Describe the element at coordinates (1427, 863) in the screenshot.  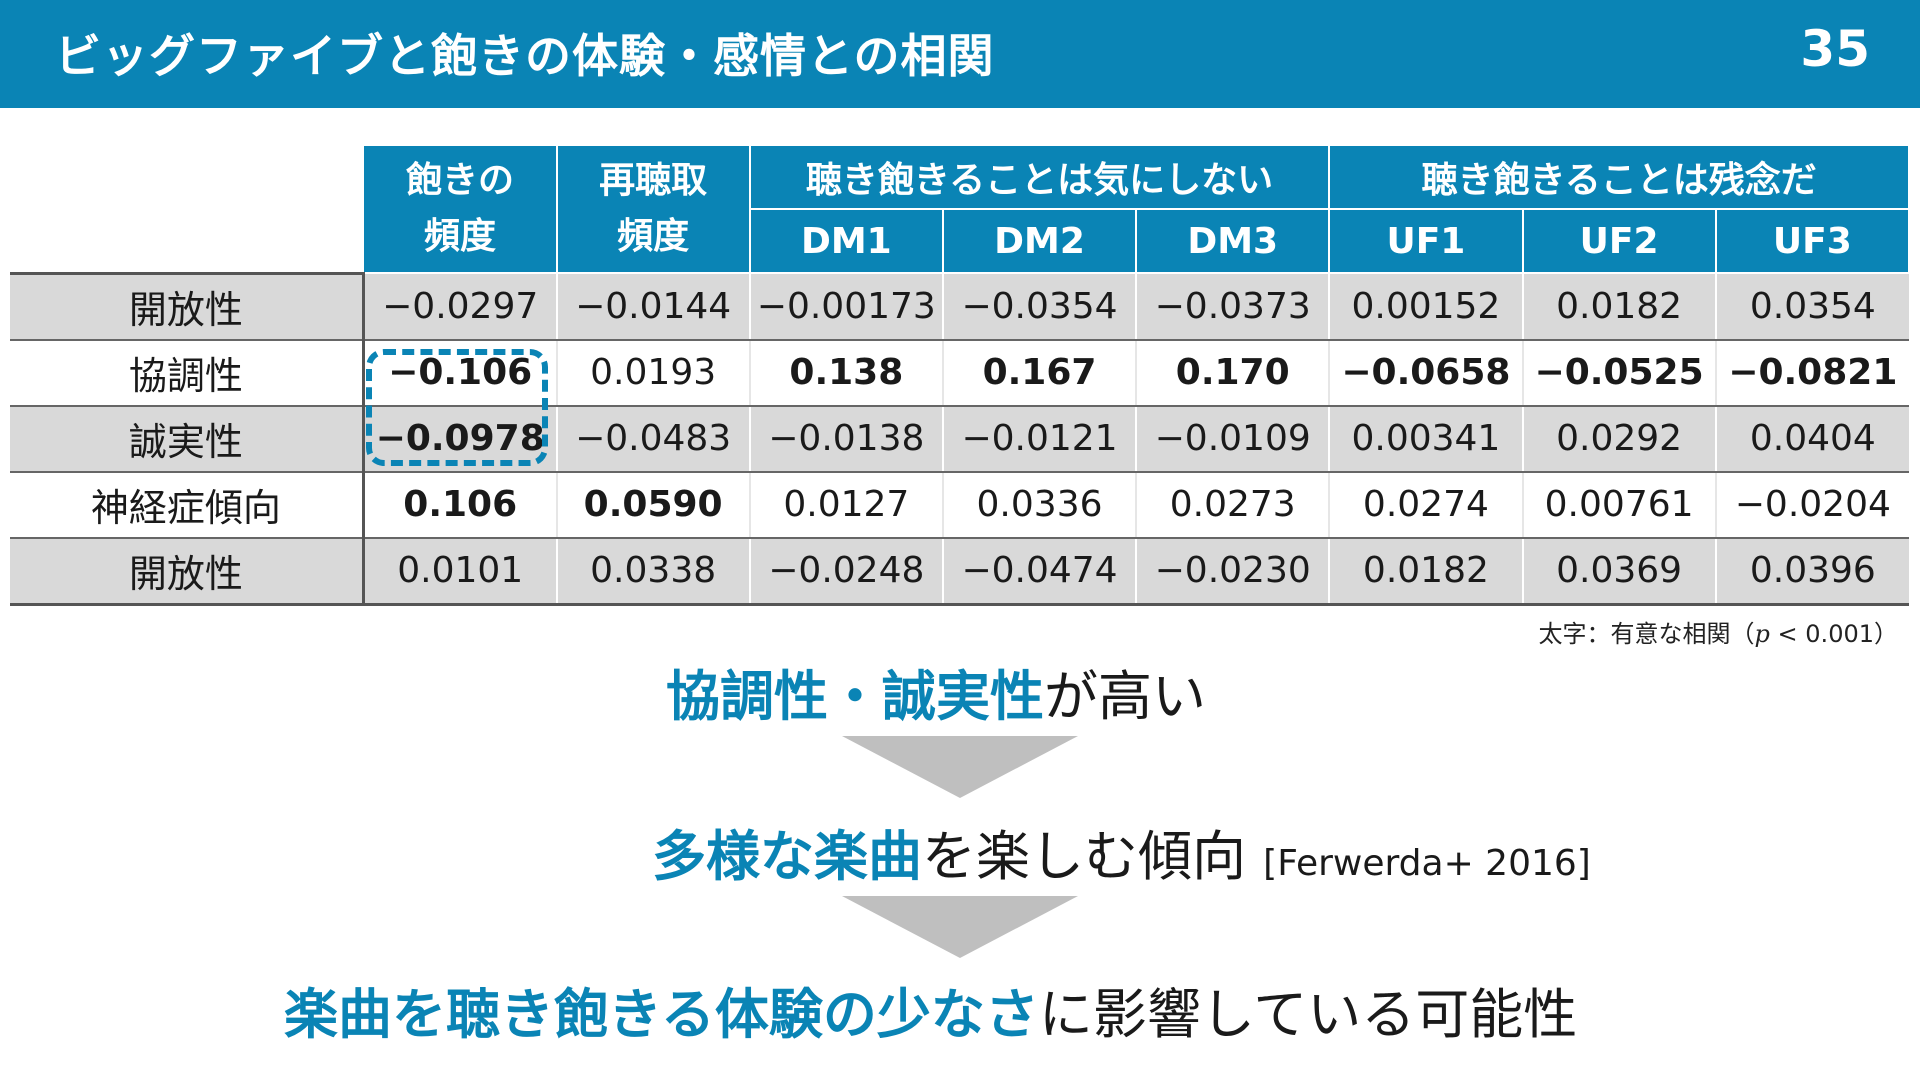
I see `reference-citation: [Ferwerda+ 2016]` at that location.